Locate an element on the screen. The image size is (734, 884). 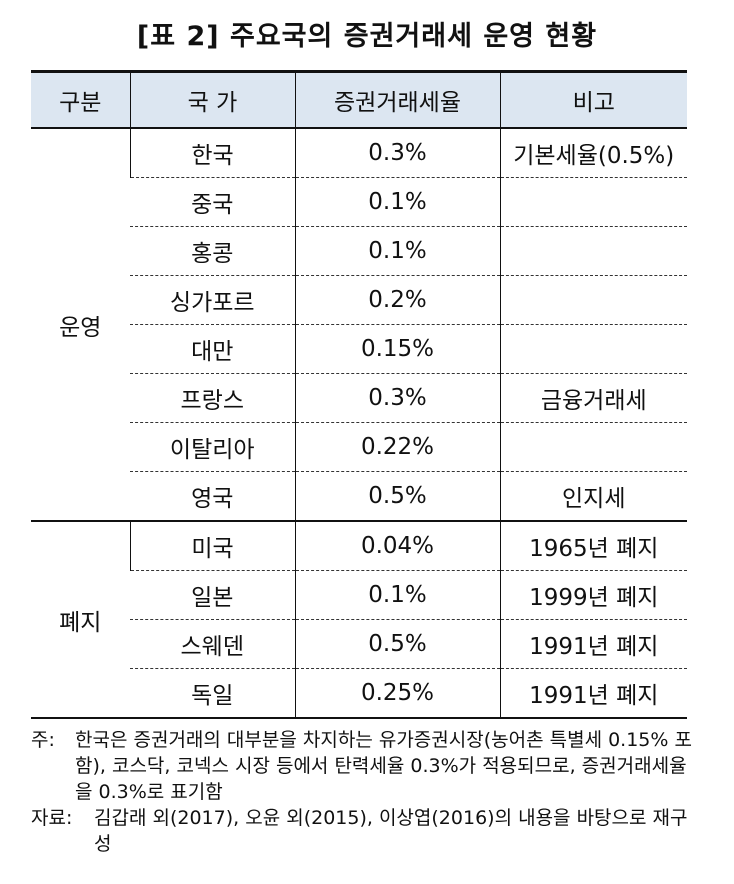
country-cell: 싱가포르 is located at coordinates (212, 300).